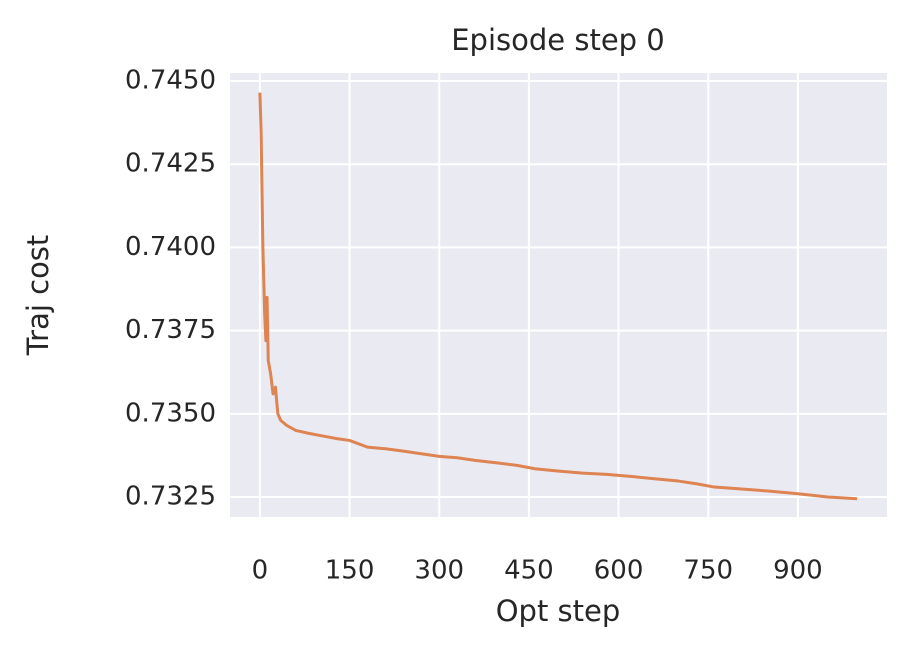 Image resolution: width=912 pixels, height=658 pixels. What do you see at coordinates (170, 164) in the screenshot?
I see `y-tick-label: 0.7425` at bounding box center [170, 164].